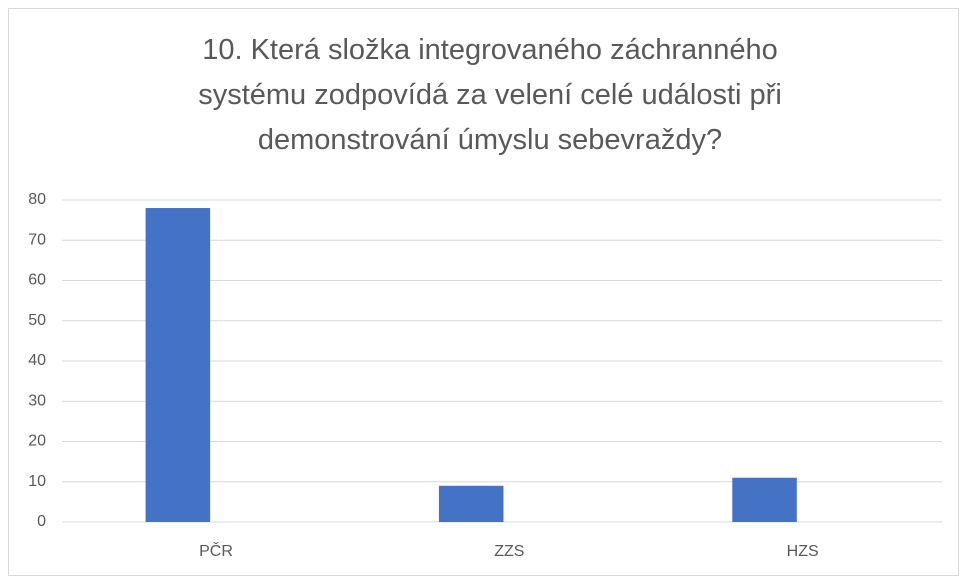 This screenshot has width=961, height=578. Describe the element at coordinates (37, 360) in the screenshot. I see `y-tick-label: 40` at that location.